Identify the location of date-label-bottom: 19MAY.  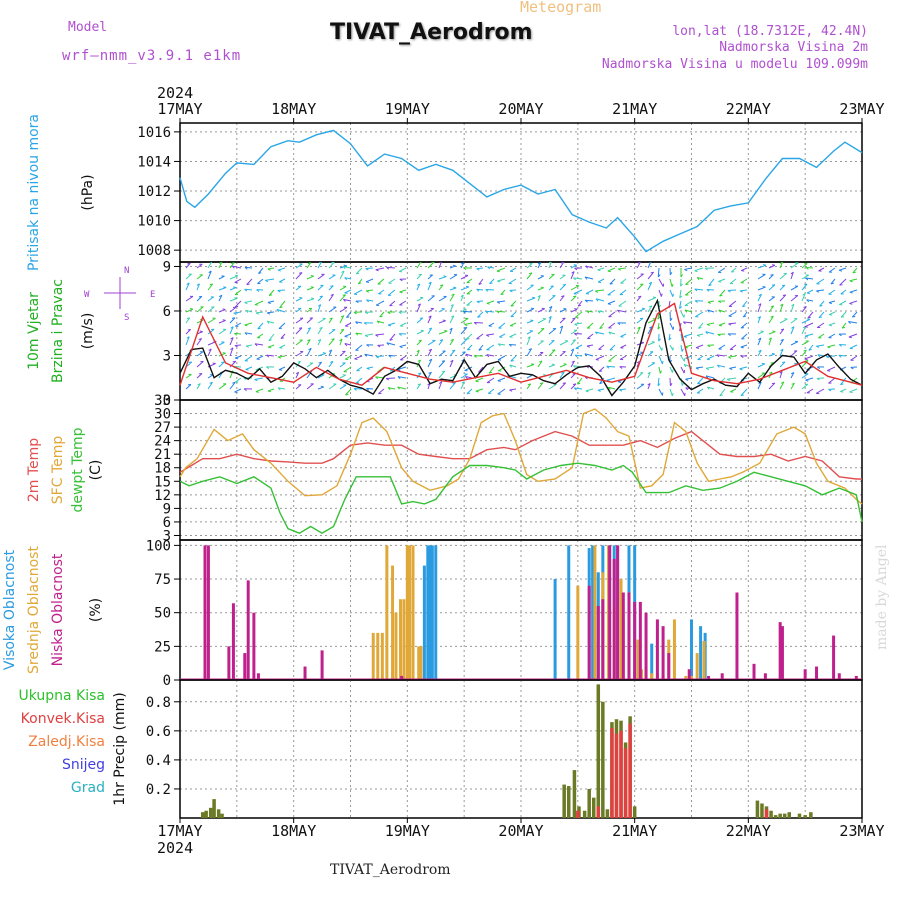
(407, 831).